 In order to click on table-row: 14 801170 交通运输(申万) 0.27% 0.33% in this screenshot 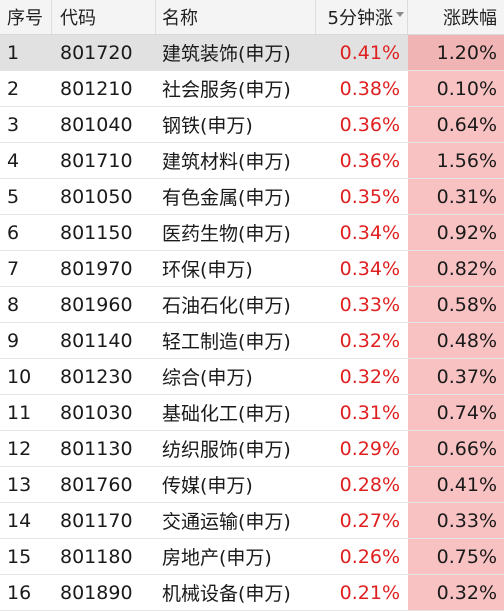, I will do `click(252, 521)`.